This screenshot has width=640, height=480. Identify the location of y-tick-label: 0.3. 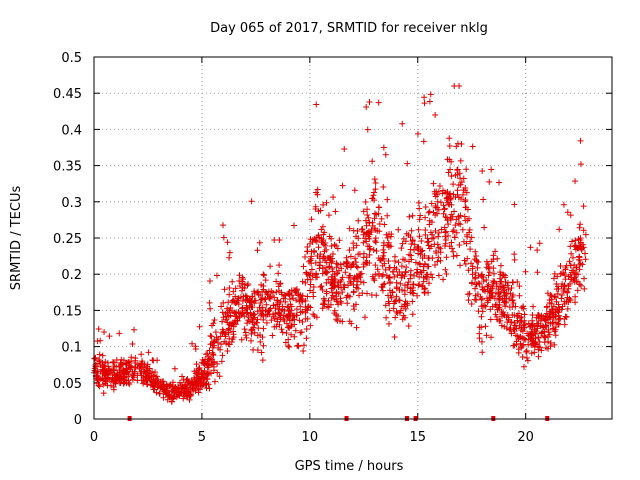
(71, 203).